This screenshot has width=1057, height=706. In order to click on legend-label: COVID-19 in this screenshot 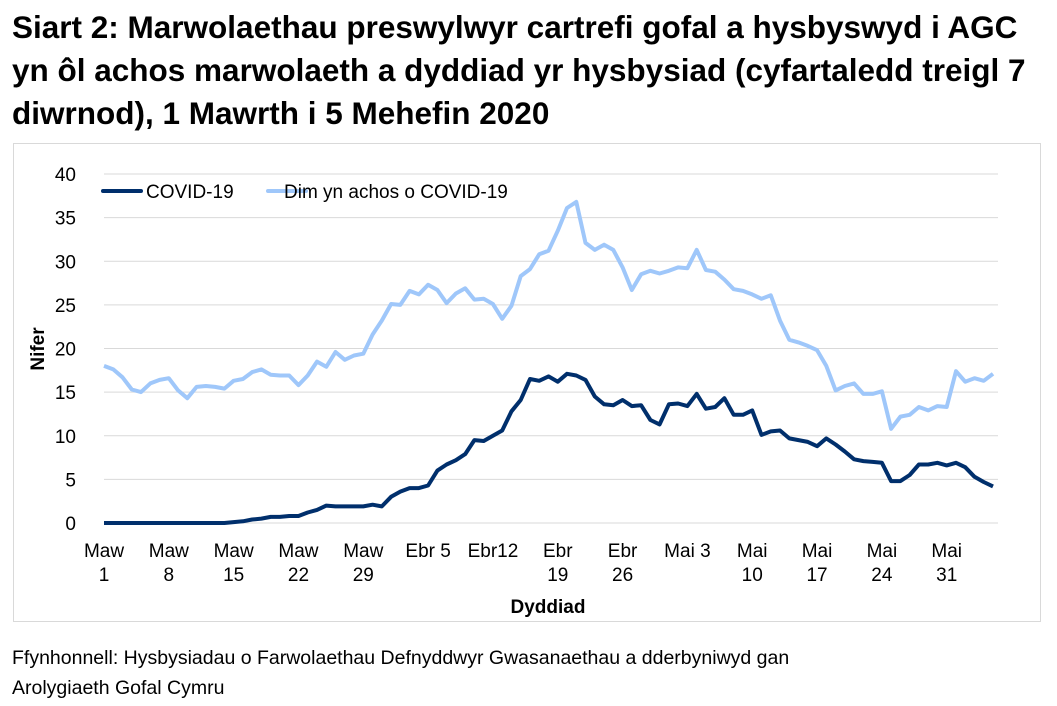, I will do `click(190, 192)`.